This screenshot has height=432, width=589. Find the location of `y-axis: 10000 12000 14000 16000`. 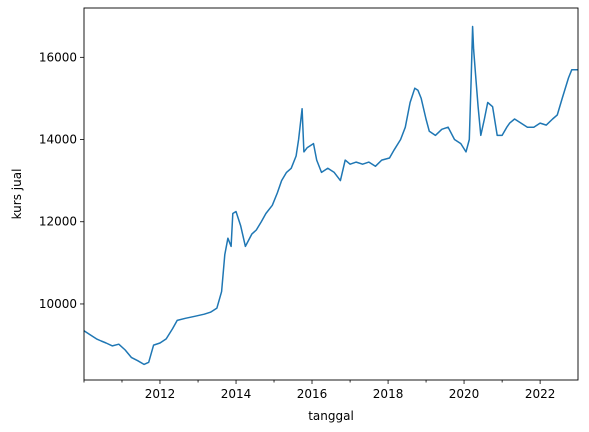

y-axis: 10000 12000 14000 16000 is located at coordinates (61, 180).